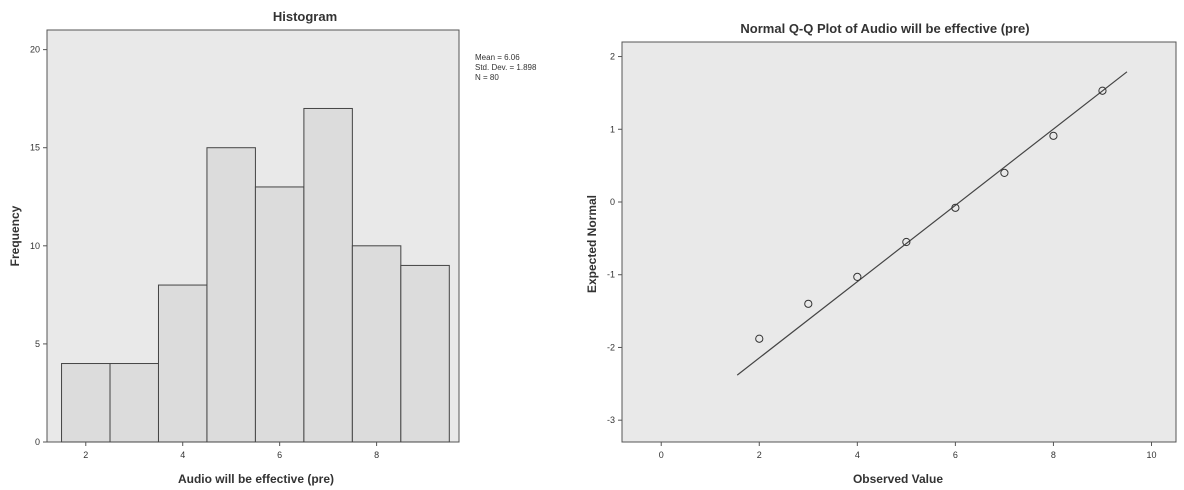  Describe the element at coordinates (35, 148) in the screenshot. I see `histogram-y-tick-label: 15` at that location.